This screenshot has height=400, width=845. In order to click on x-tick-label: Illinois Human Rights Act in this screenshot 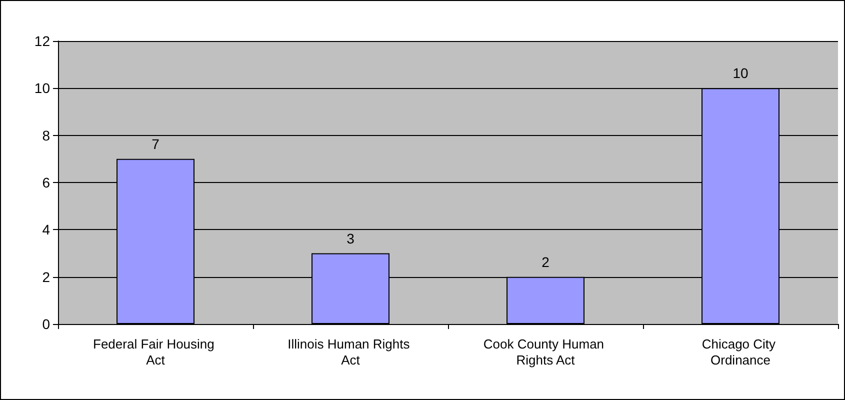, I will do `click(351, 352)`.